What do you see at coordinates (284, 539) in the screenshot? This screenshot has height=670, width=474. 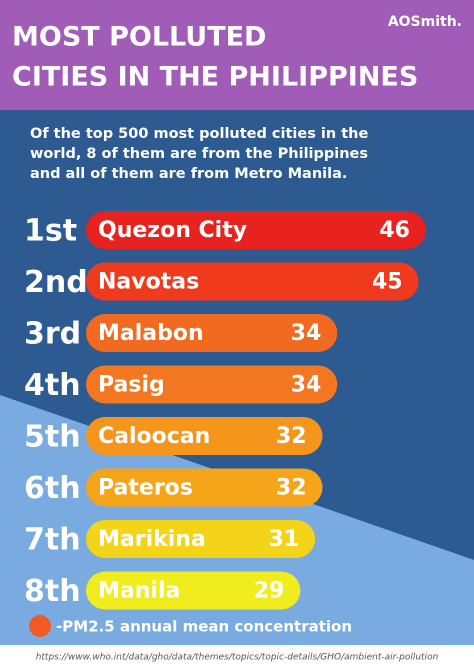 I see `value-label: 31` at bounding box center [284, 539].